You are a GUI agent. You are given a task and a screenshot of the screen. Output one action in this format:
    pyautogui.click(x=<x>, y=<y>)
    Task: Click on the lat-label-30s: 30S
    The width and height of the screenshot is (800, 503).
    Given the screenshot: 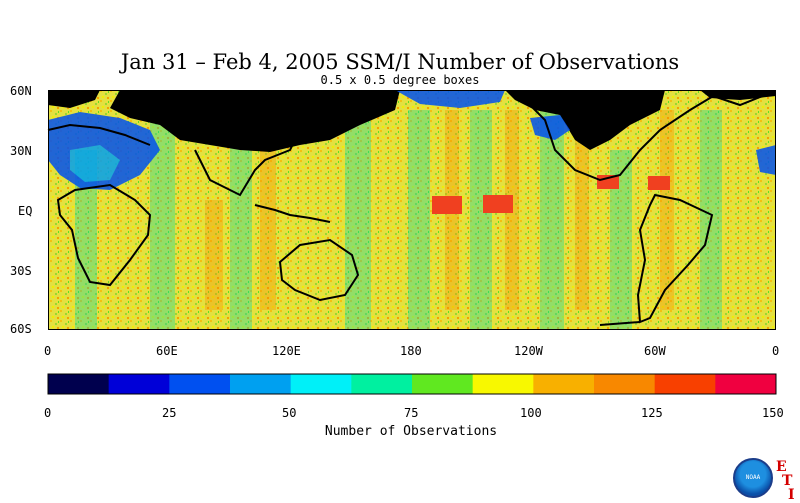 What is the action you would take?
    pyautogui.click(x=21, y=271)
    